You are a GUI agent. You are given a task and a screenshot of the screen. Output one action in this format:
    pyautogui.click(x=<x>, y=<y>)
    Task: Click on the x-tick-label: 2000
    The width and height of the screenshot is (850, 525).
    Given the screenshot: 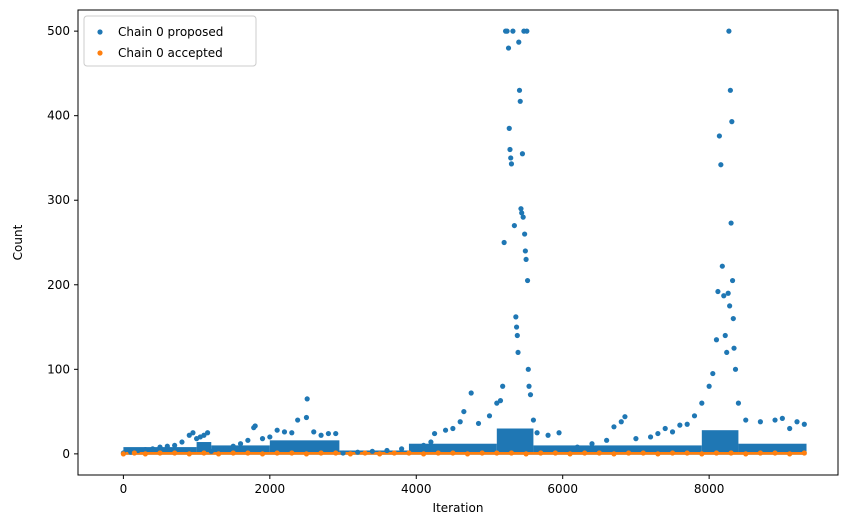 What is the action you would take?
    pyautogui.click(x=270, y=489)
    